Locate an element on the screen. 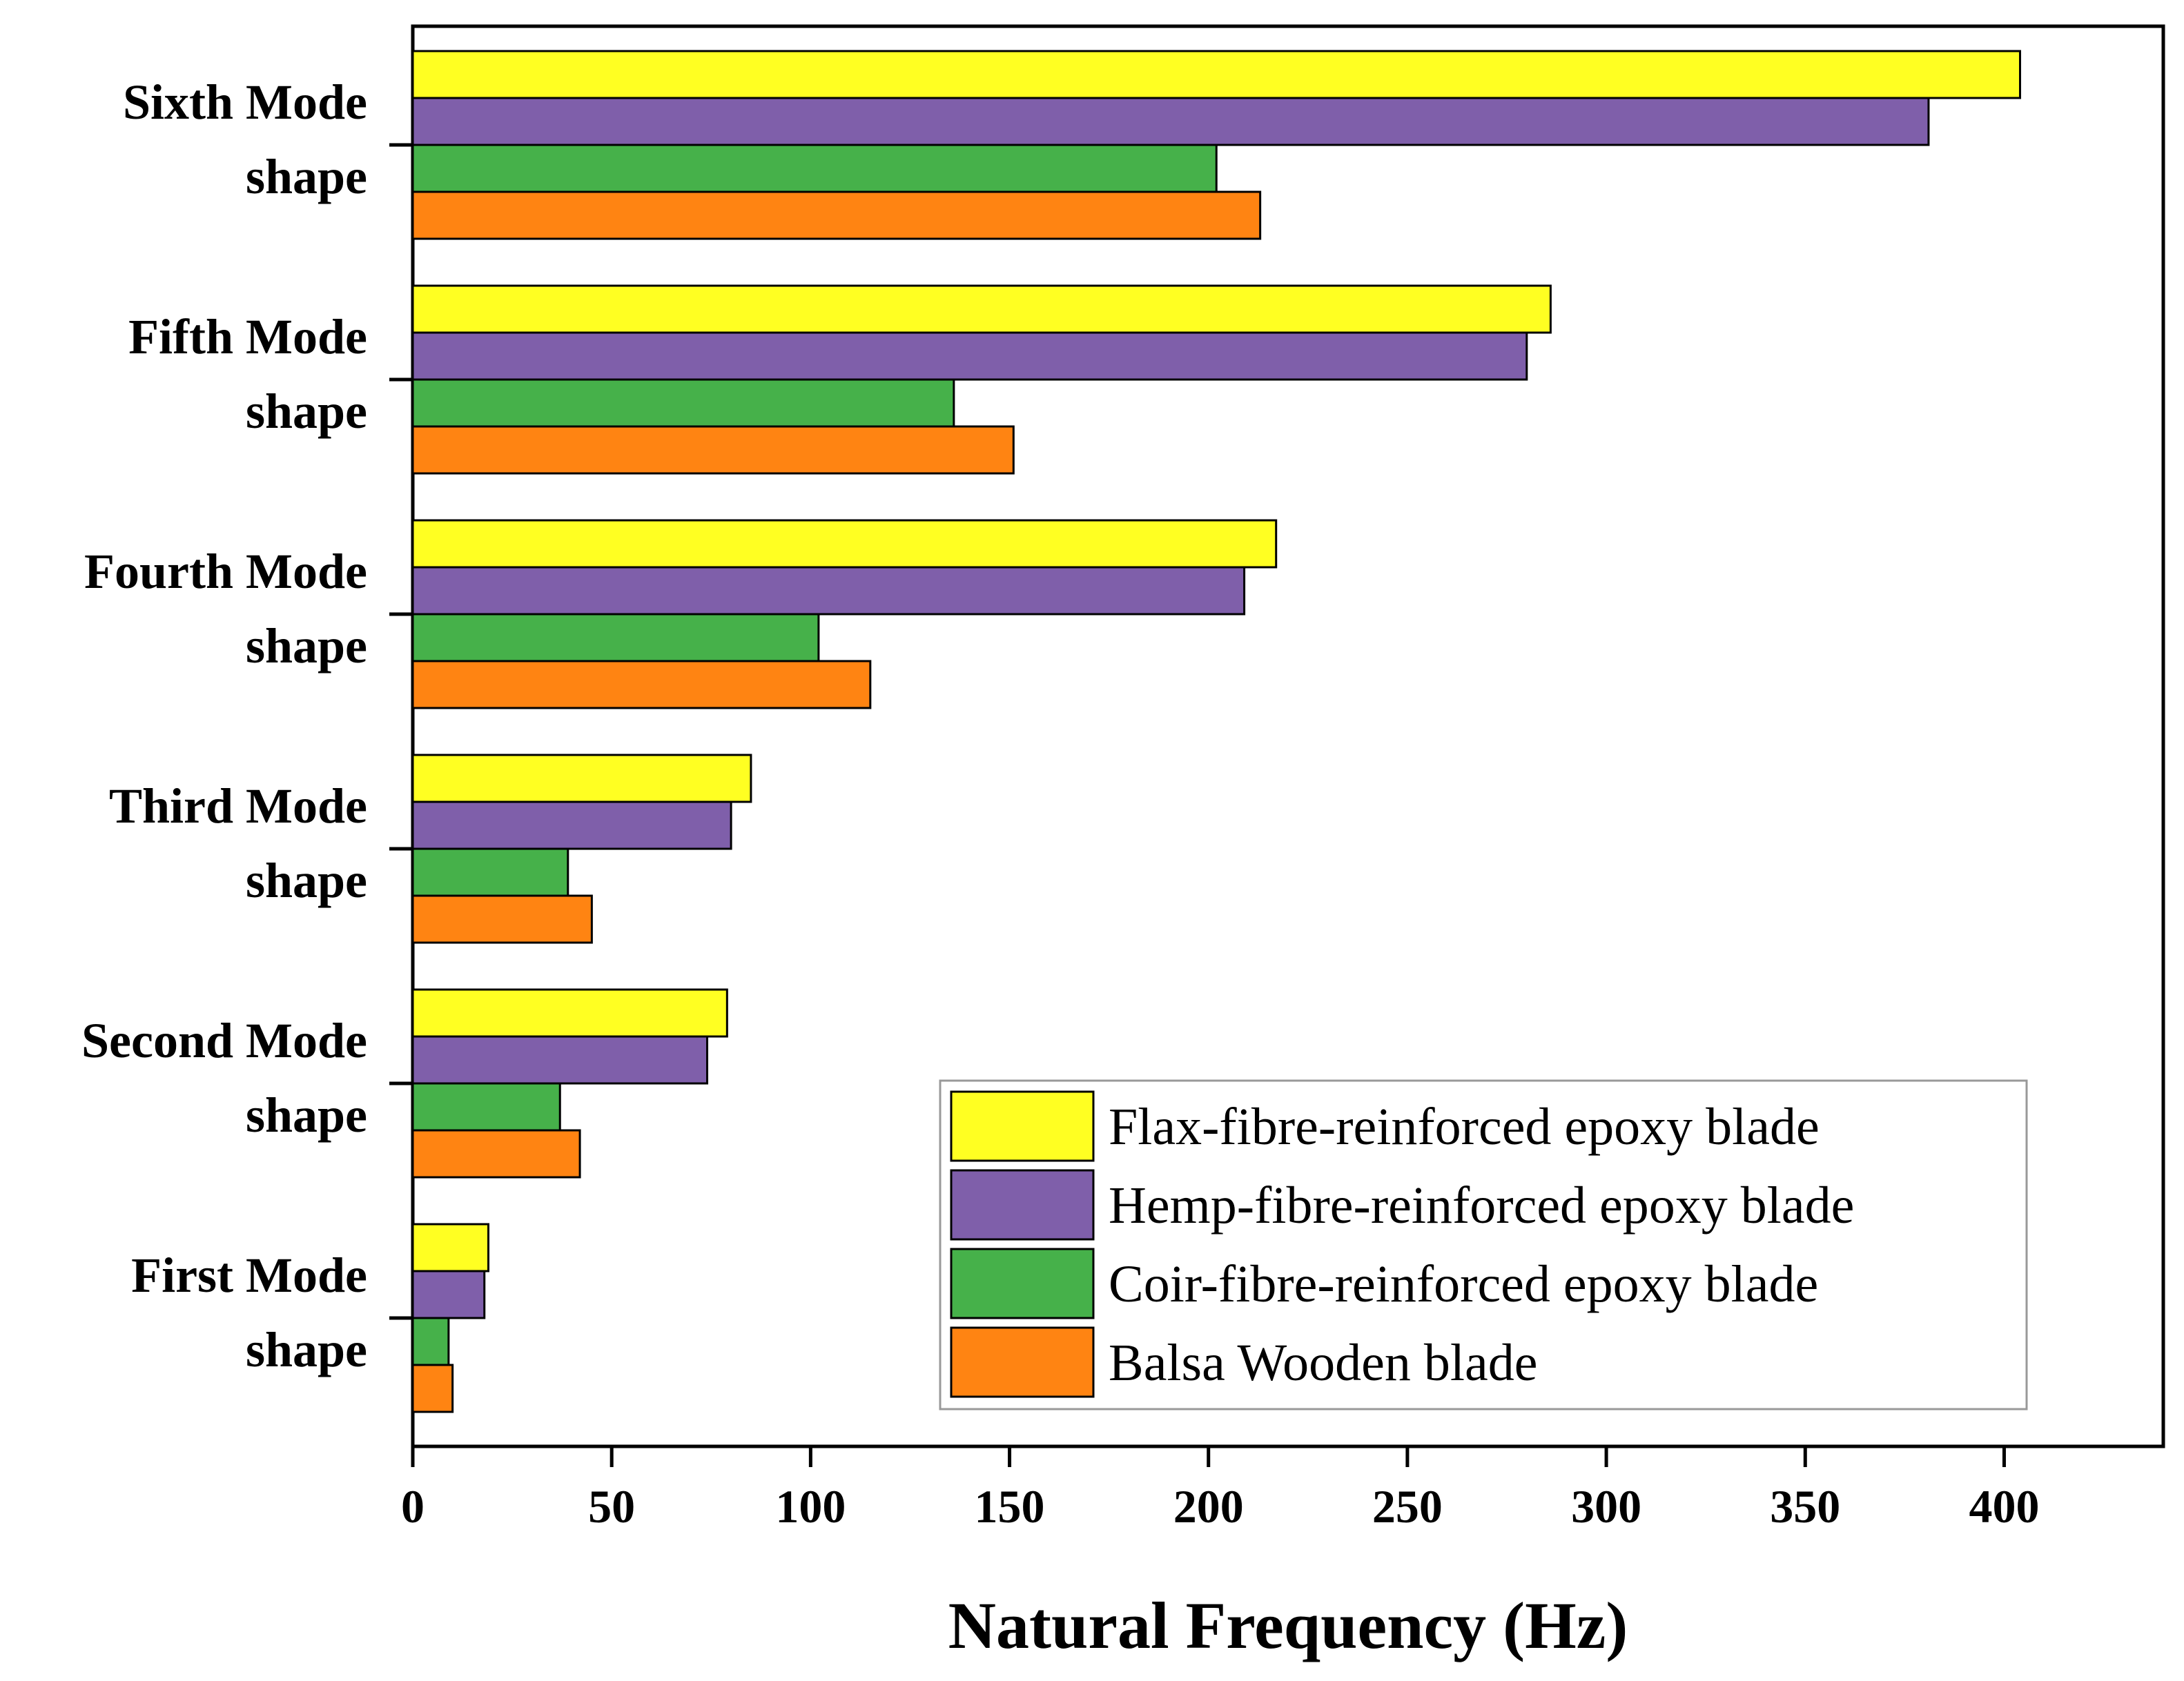  x-tick-label: 300 is located at coordinates (1606, 1506).